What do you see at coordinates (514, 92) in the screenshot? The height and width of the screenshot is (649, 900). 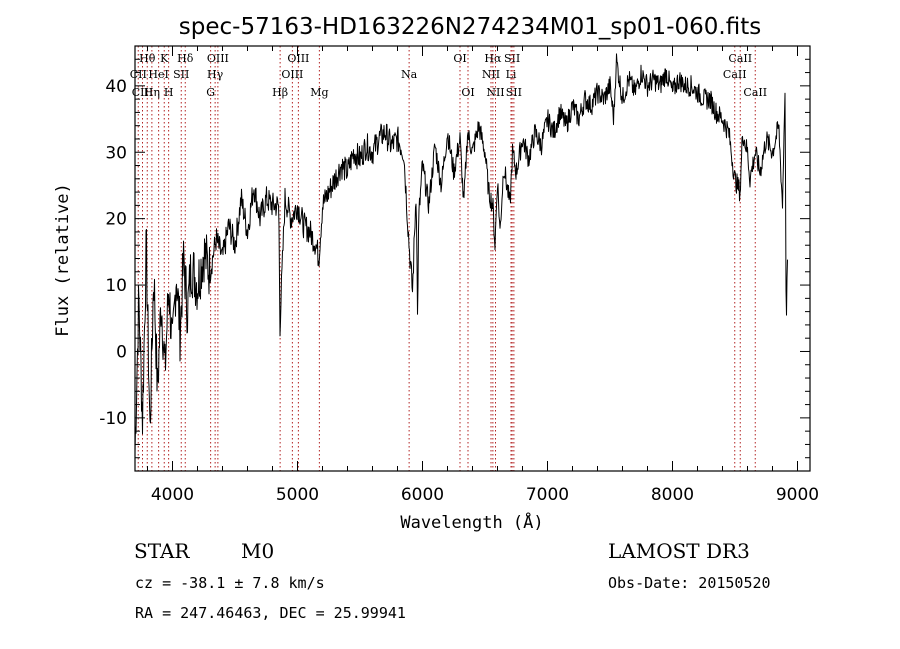 I see `marker-label-24: SII` at bounding box center [514, 92].